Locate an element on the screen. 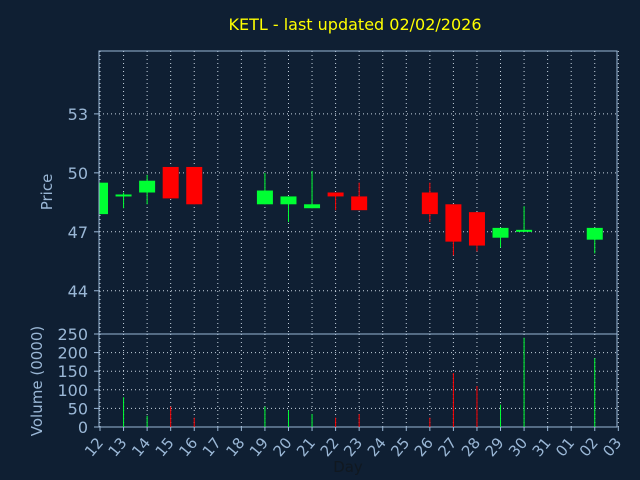 The image size is (640, 480). volume-tick-label: 50 is located at coordinates (78, 408).